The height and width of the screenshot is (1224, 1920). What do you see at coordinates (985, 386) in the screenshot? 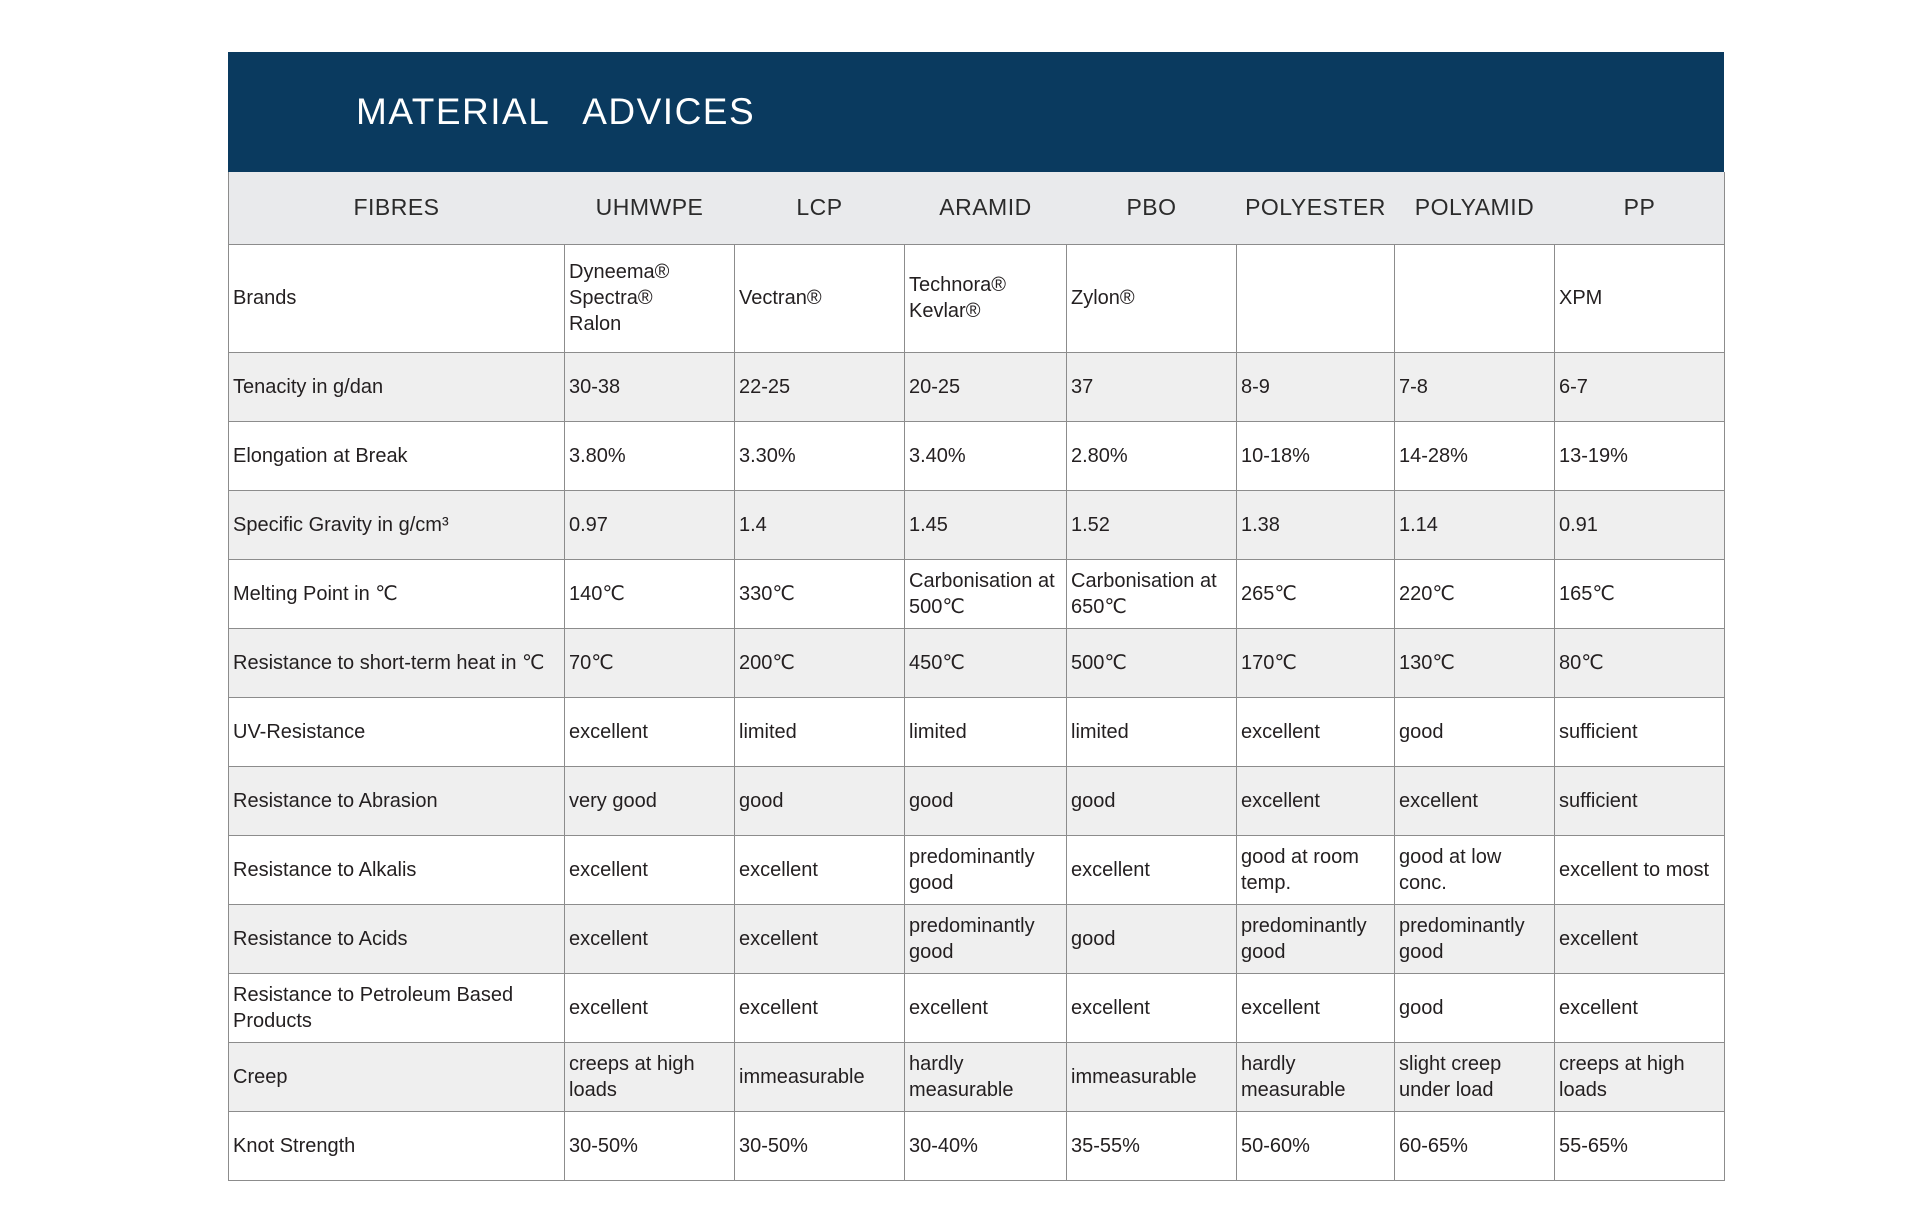
I see `table-cell: 20-25` at bounding box center [985, 386].